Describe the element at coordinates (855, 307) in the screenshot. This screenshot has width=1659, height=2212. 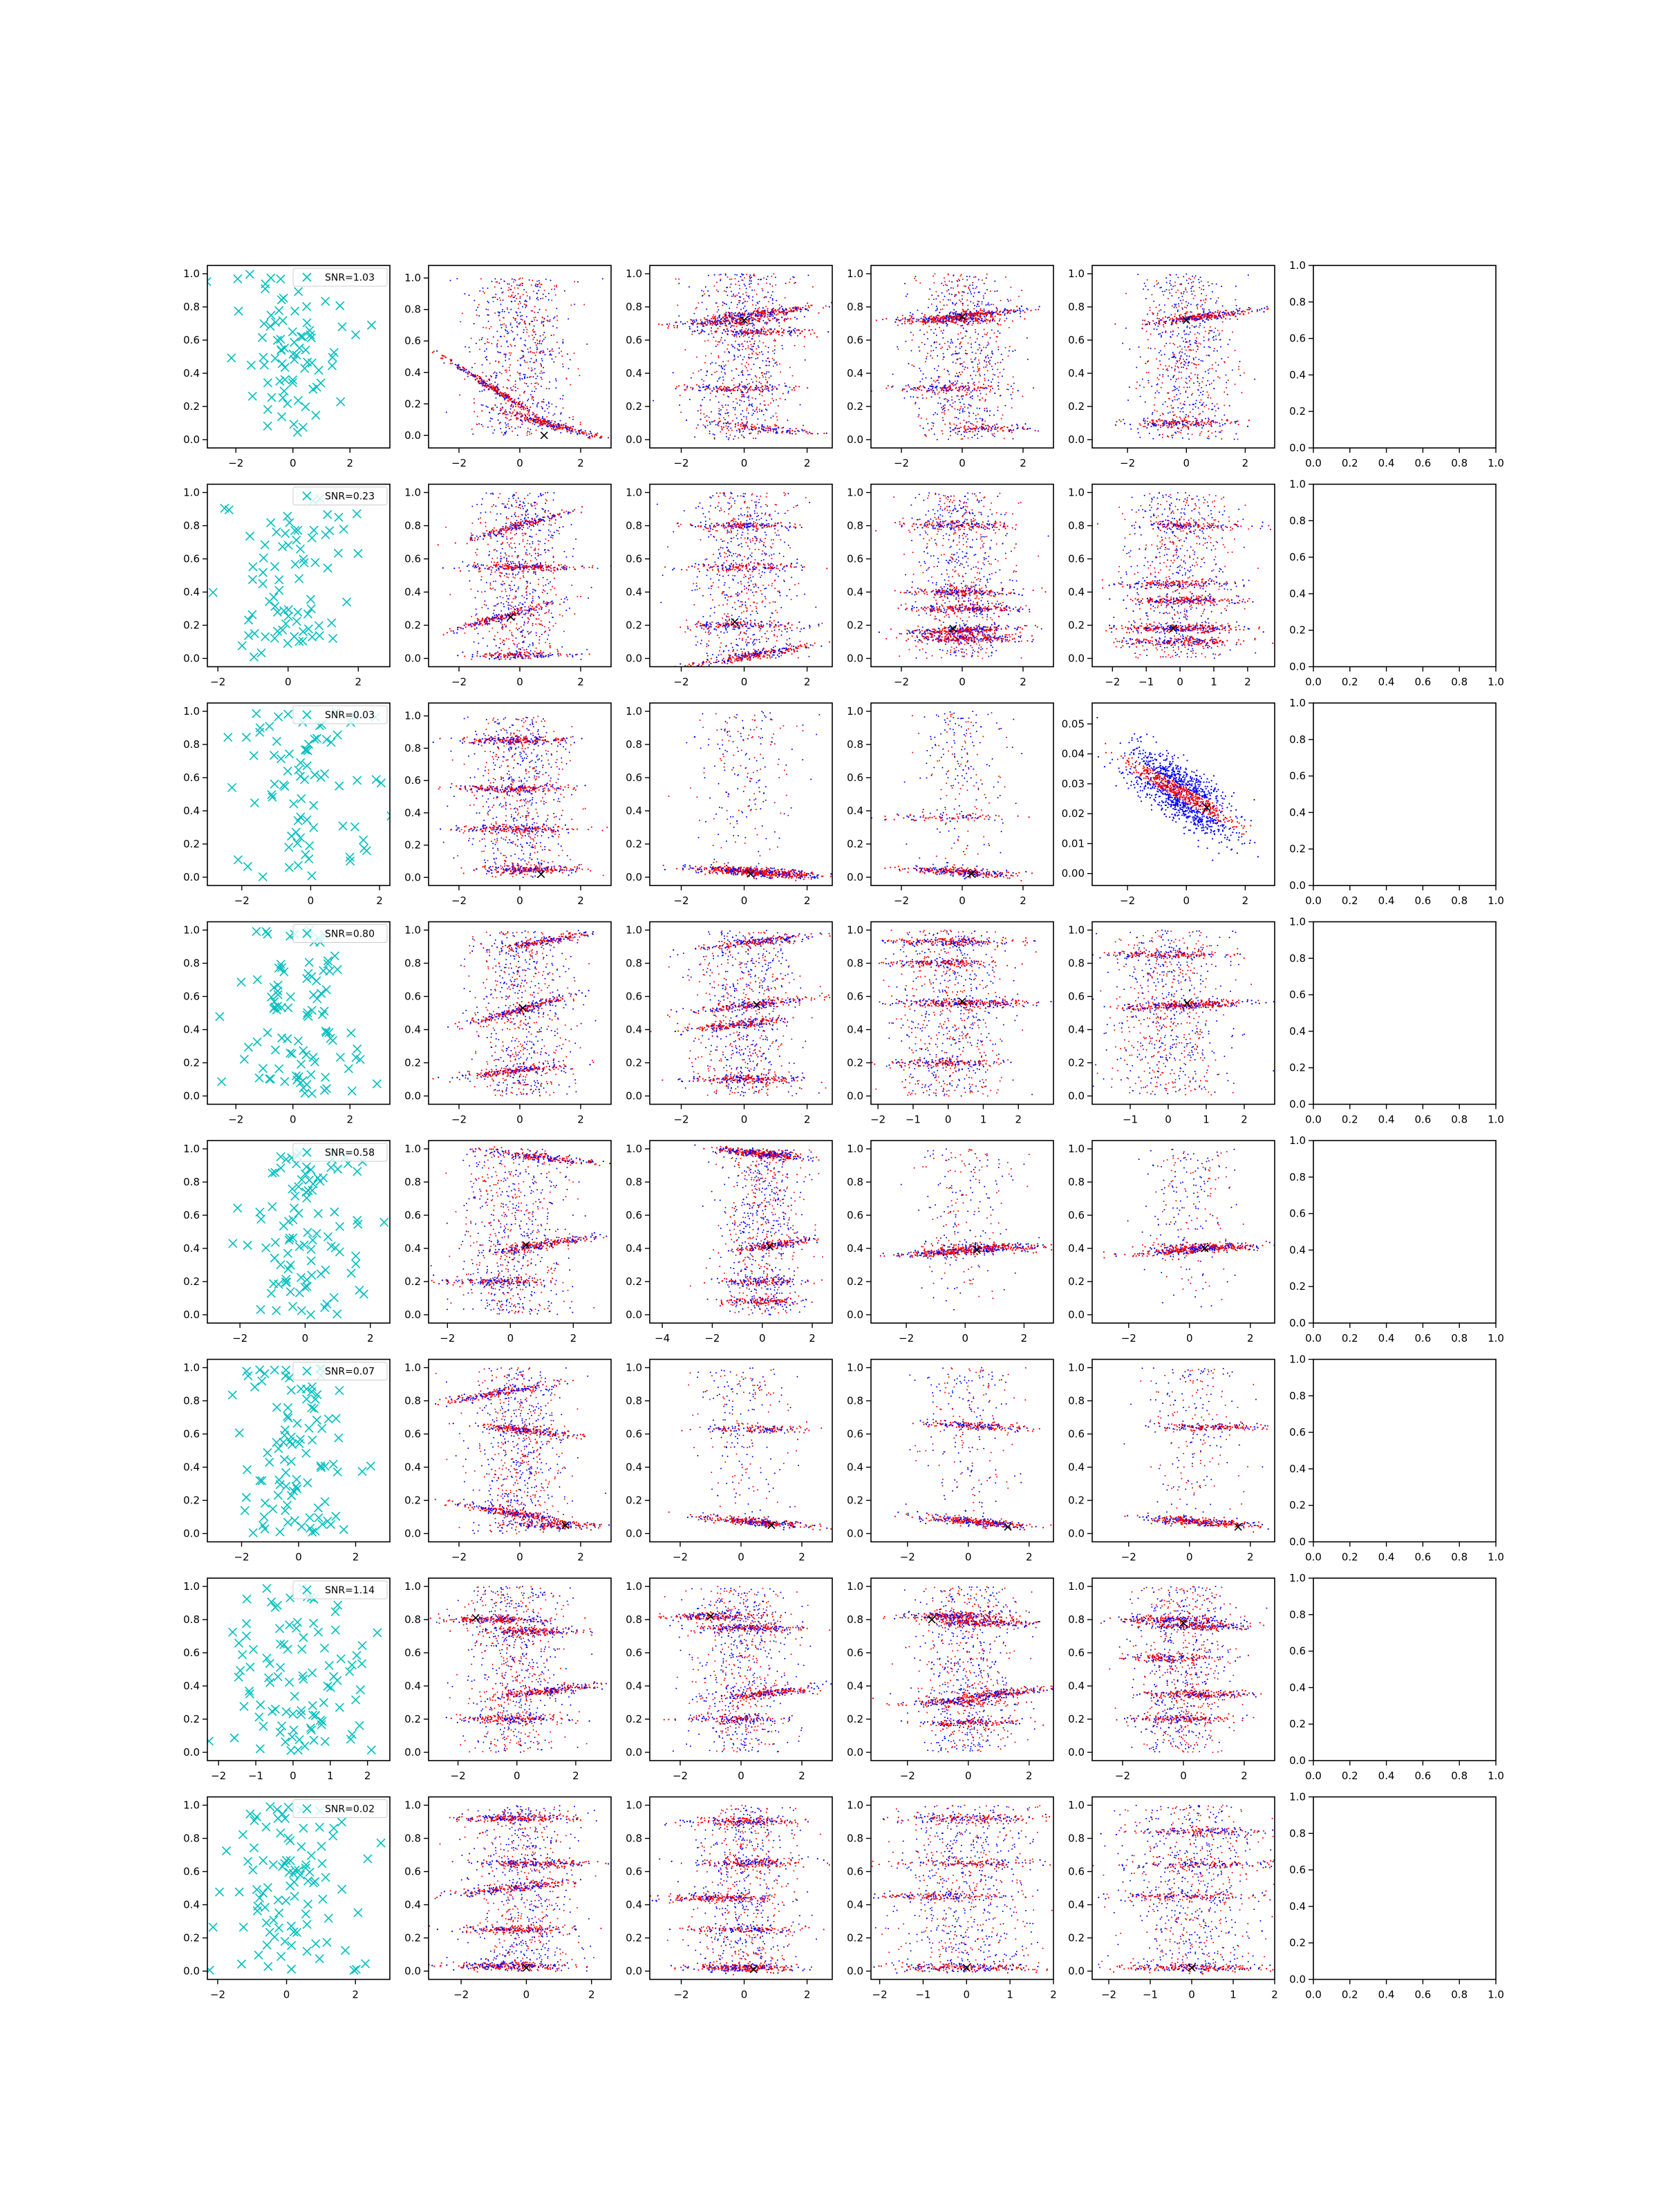
I see `y-tick-label: 0.8` at that location.